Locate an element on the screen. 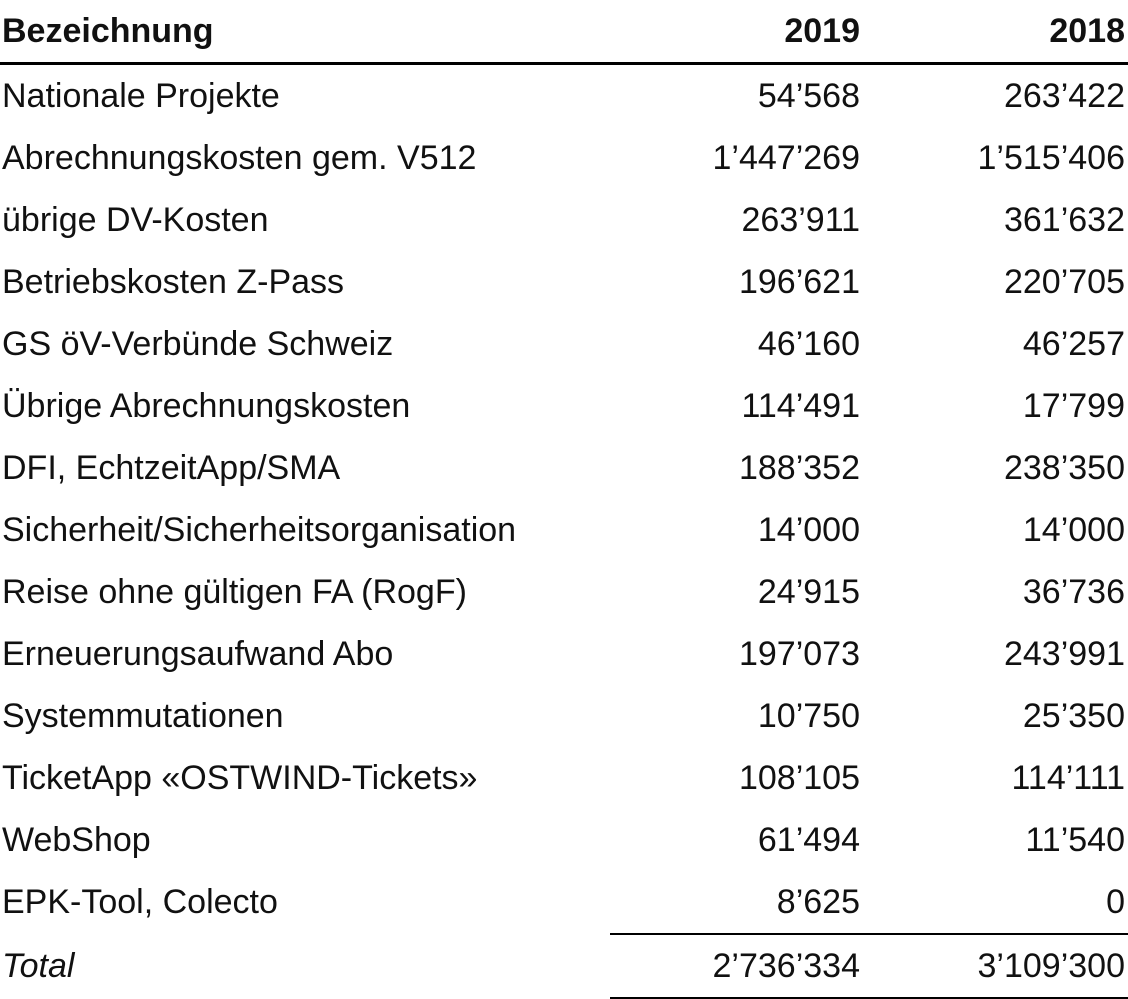 This screenshot has width=1128, height=999. value-2018: 238’350 is located at coordinates (1064, 467).